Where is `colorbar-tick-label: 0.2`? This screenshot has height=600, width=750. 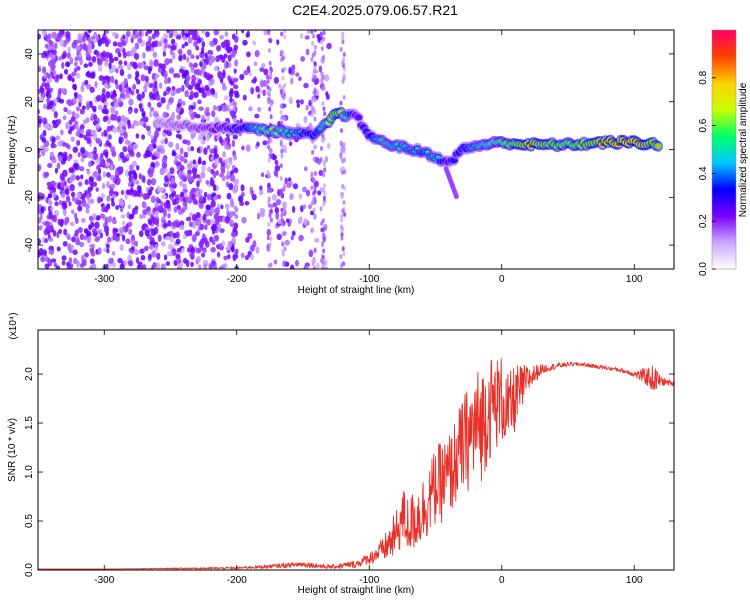 colorbar-tick-label: 0.2 is located at coordinates (703, 221).